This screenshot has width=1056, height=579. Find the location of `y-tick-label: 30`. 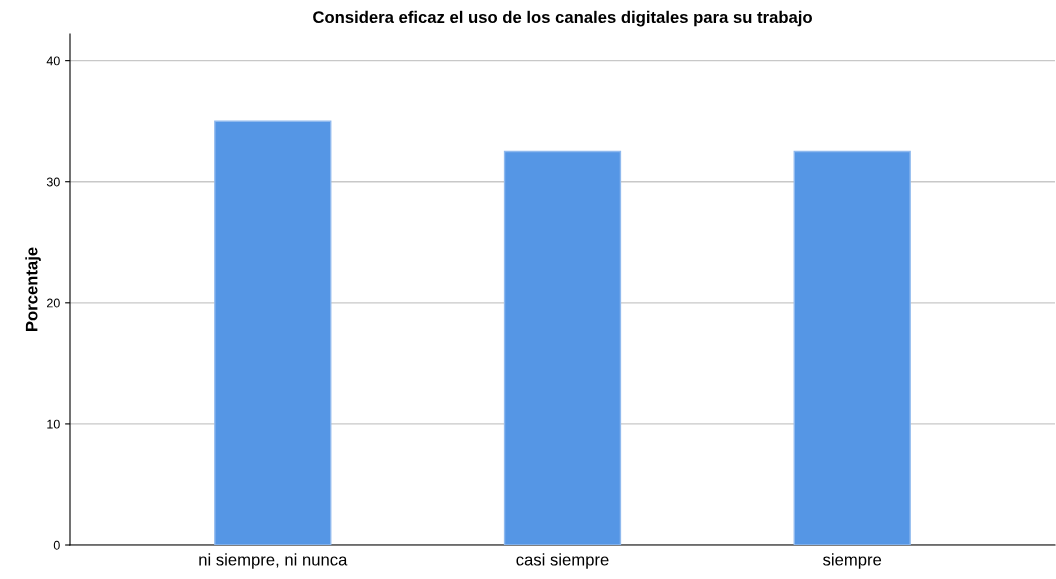

y-tick-label: 30 is located at coordinates (53, 182).